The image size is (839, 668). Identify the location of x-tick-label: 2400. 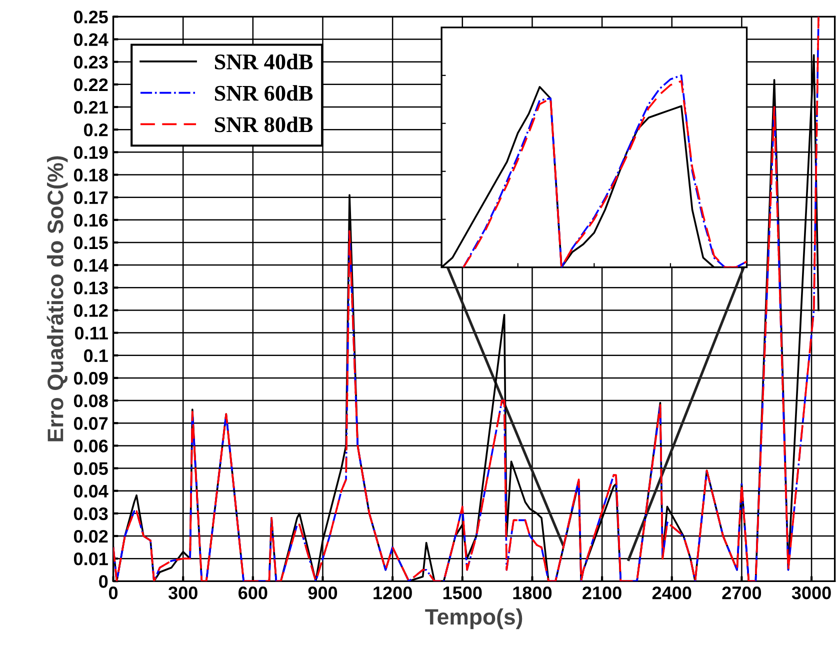
(672, 593).